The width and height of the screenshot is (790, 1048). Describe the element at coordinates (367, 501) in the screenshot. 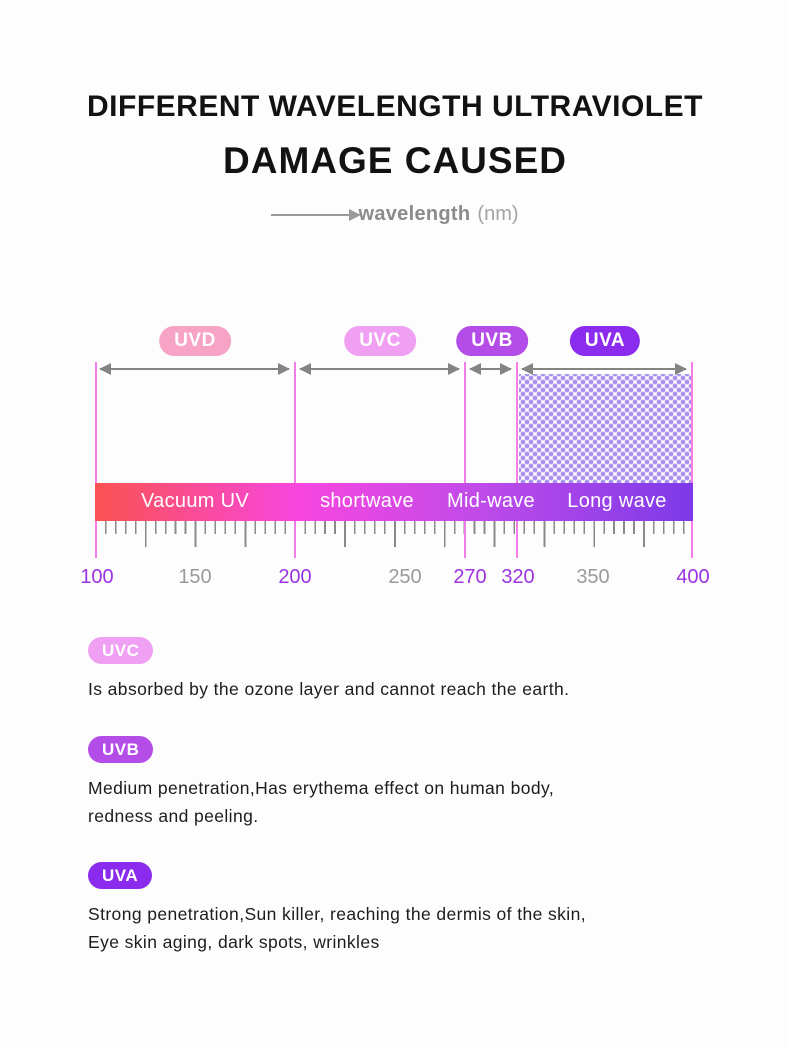

I see `bar-label-shortwave: shortwave` at that location.